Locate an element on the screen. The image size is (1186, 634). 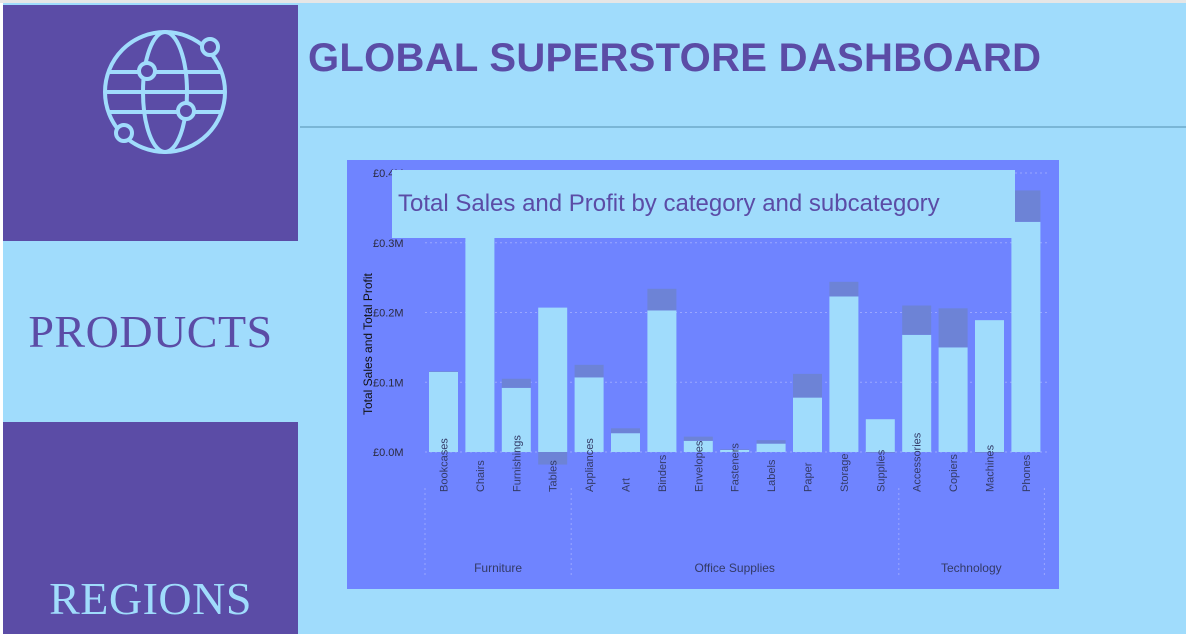
y-tick-label: £0.3M is located at coordinates (388, 244).